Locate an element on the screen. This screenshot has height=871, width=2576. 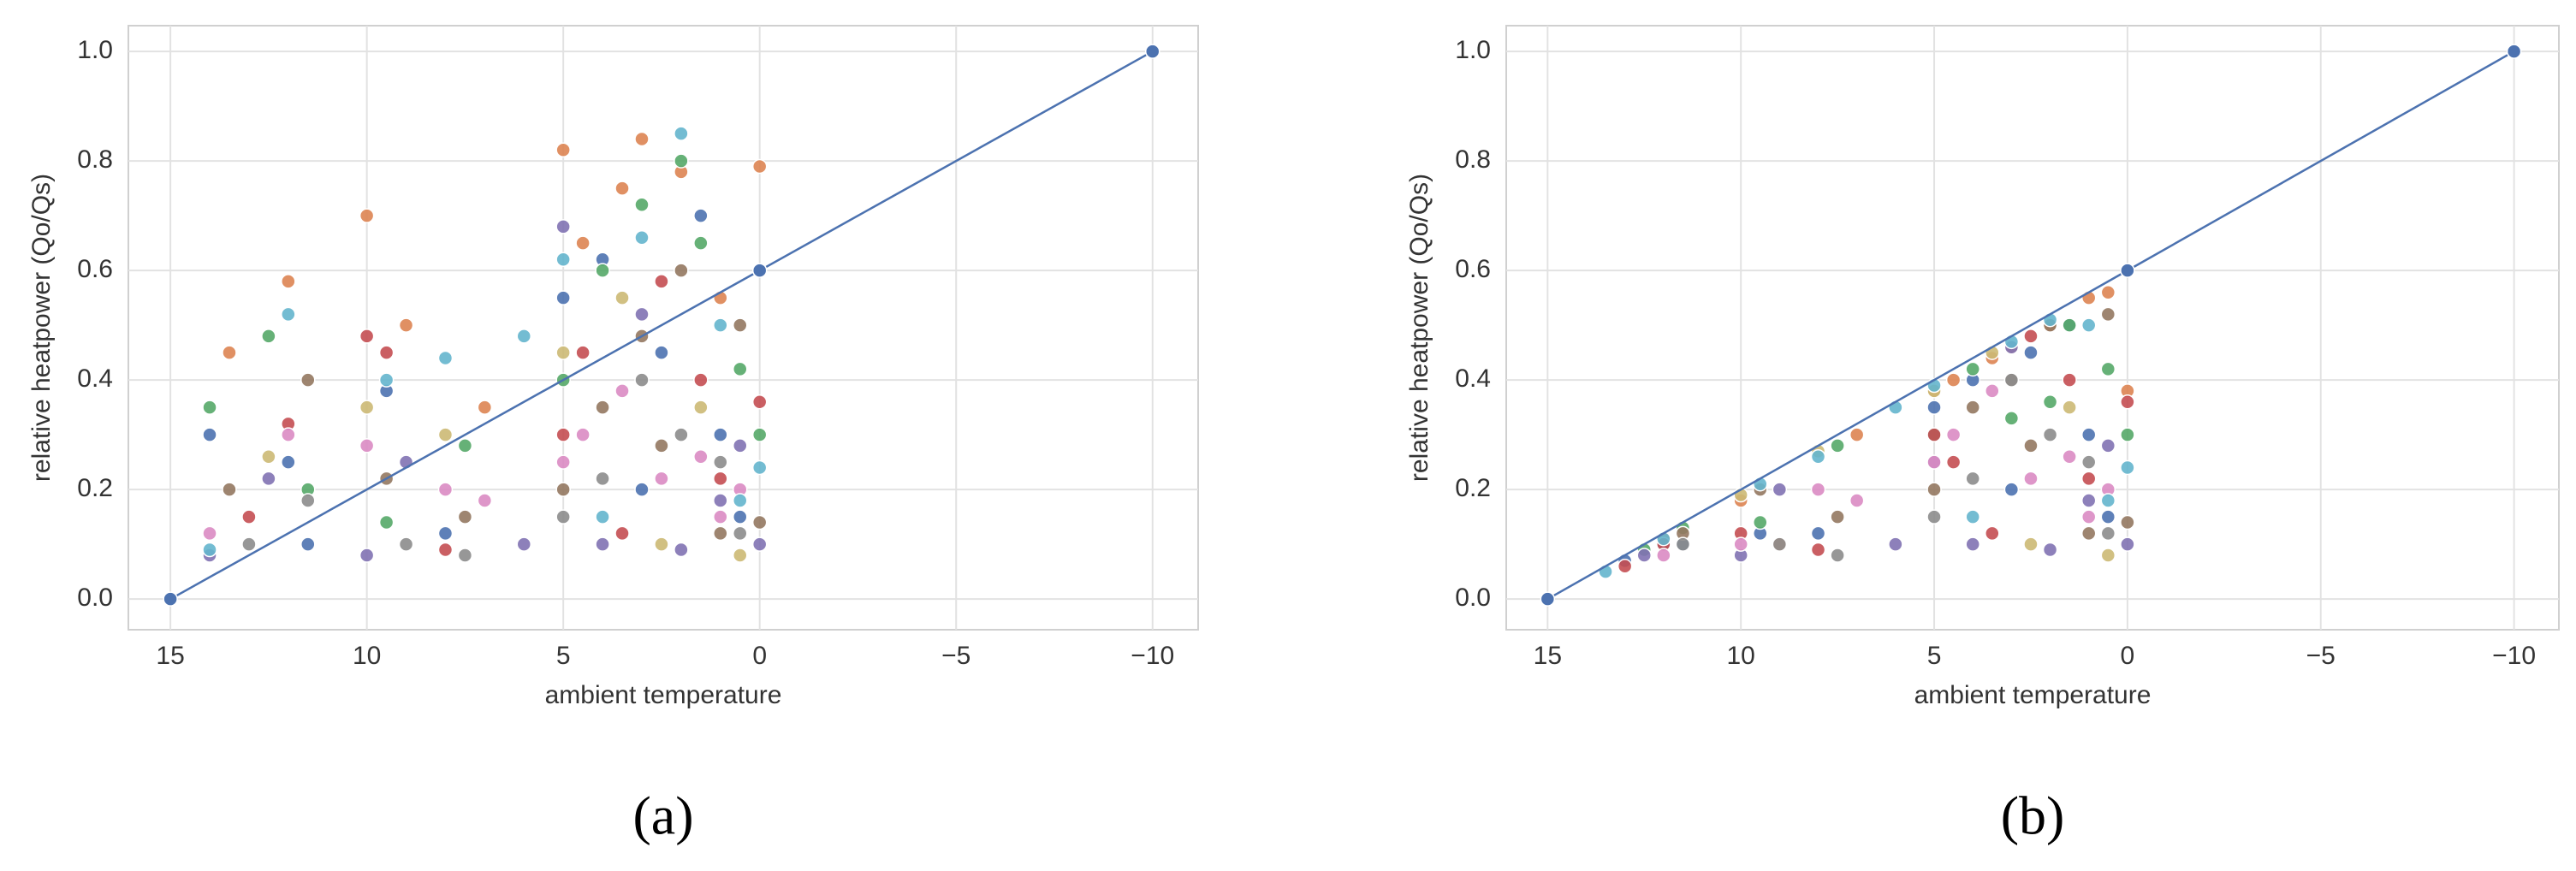
y-tick-label: 1.0 is located at coordinates (95, 50).